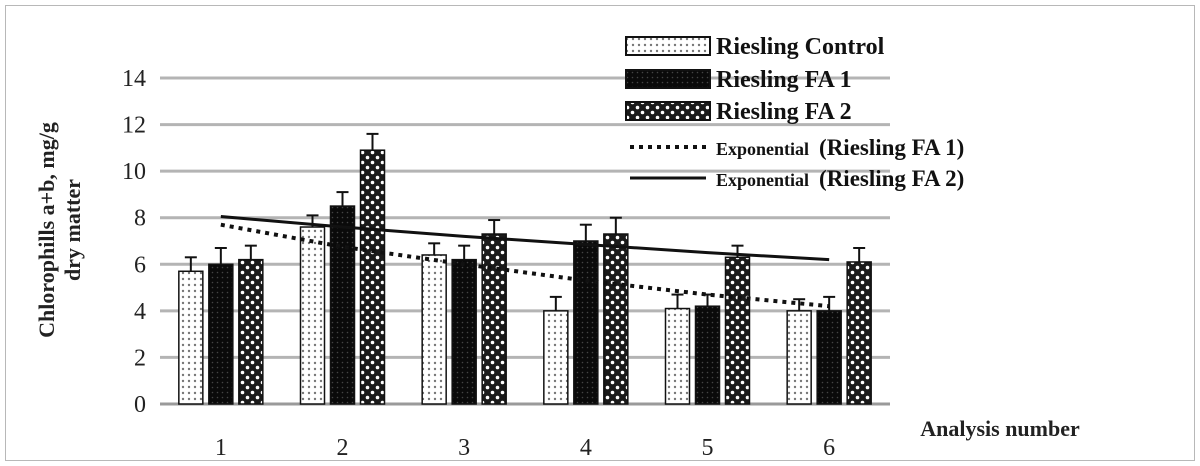 The image size is (1200, 466). What do you see at coordinates (668, 111) in the screenshot?
I see `legend-swatch-riesling-fa2` at bounding box center [668, 111].